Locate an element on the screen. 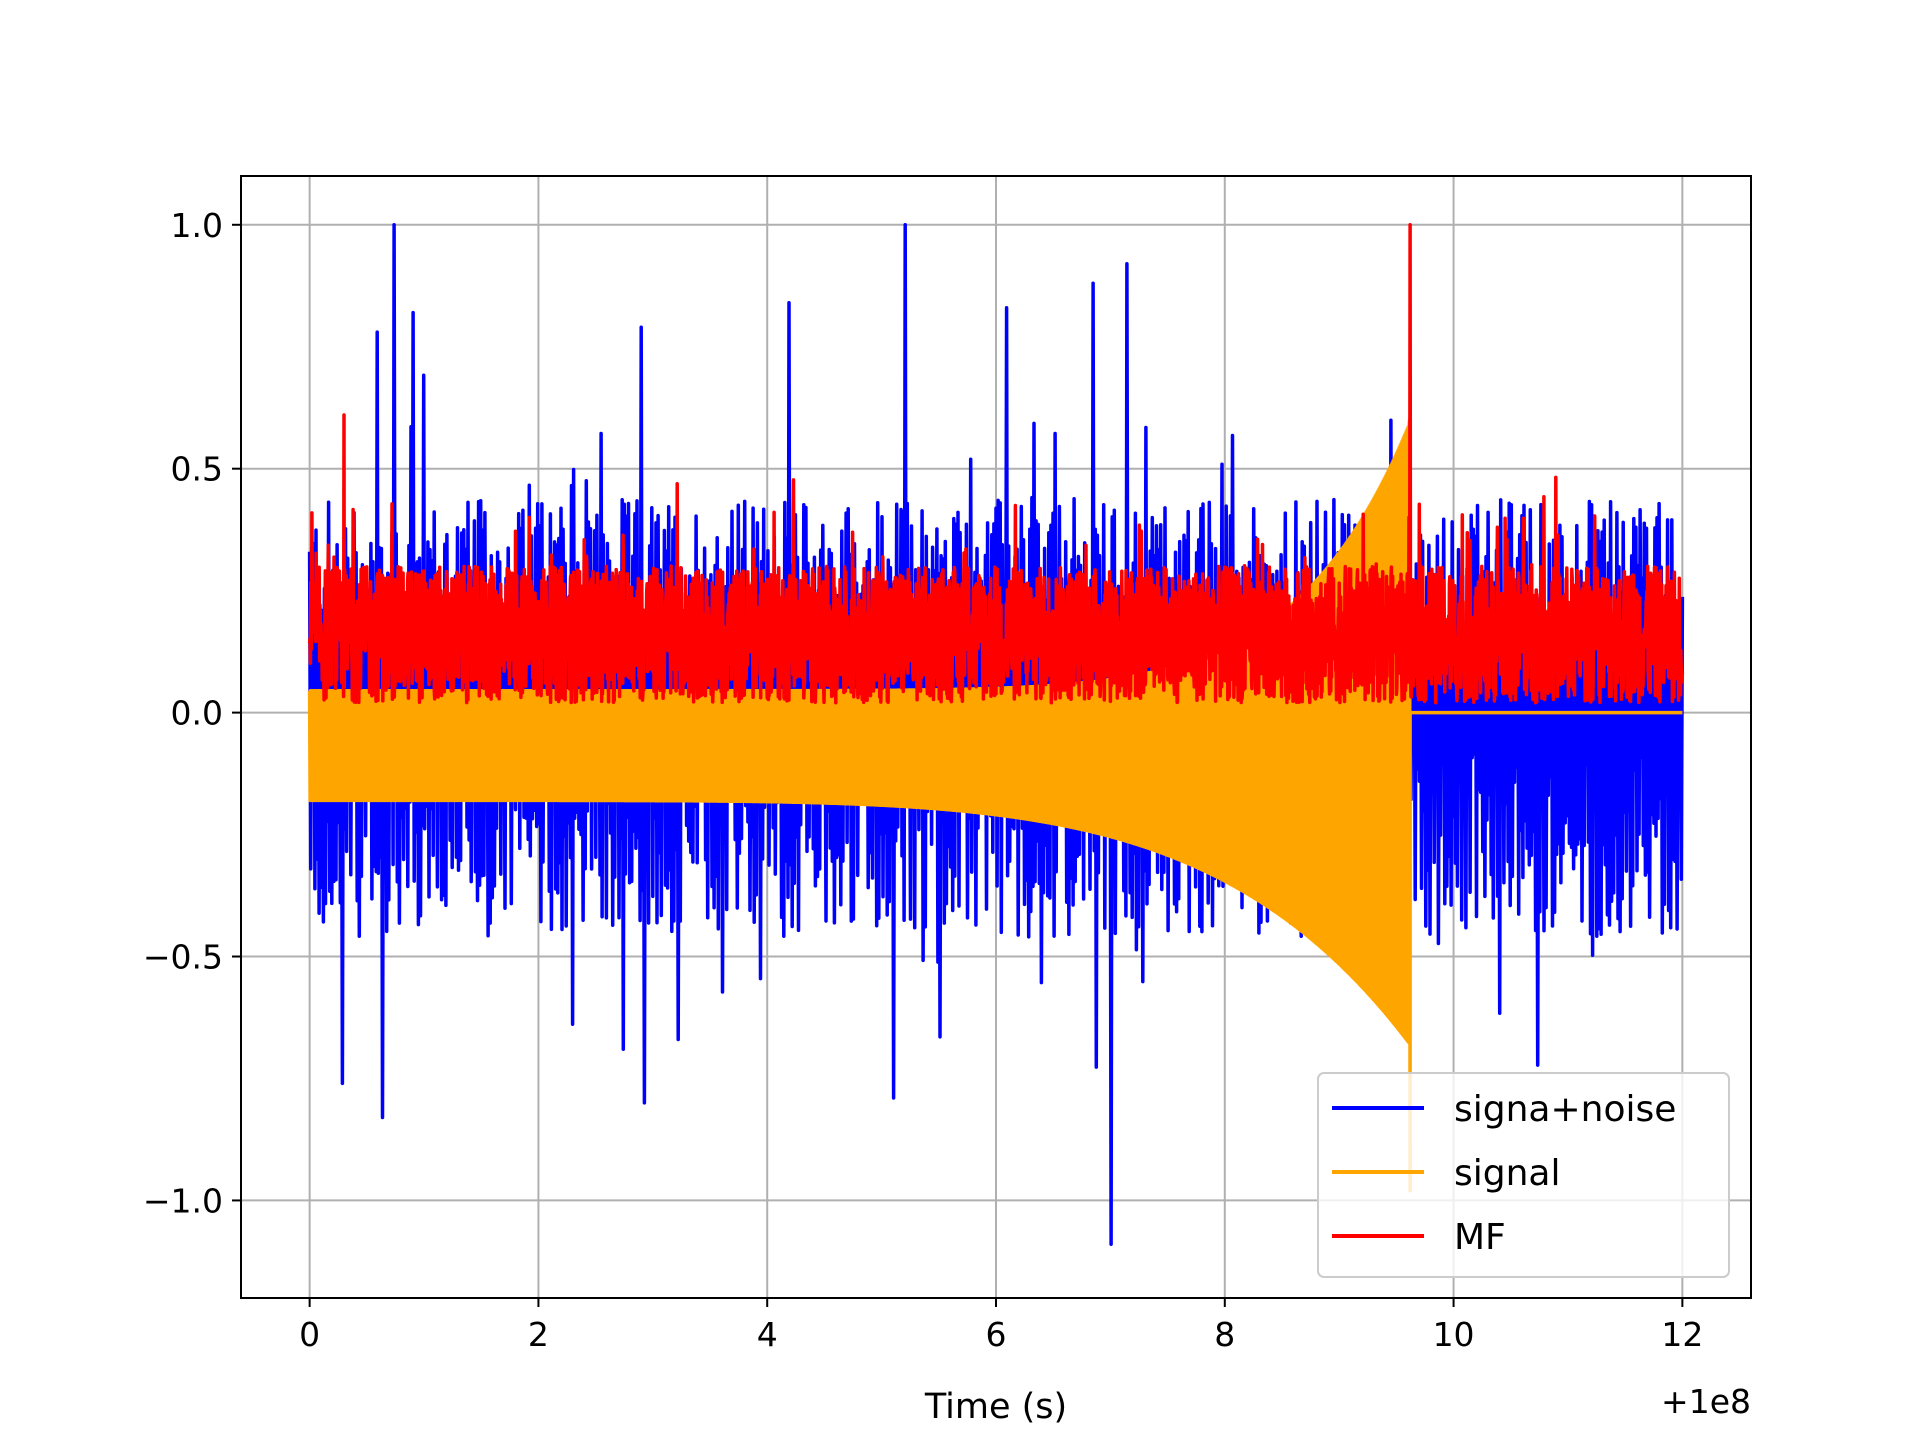 The height and width of the screenshot is (1440, 1920). x-tick-label: 2 is located at coordinates (538, 1334).